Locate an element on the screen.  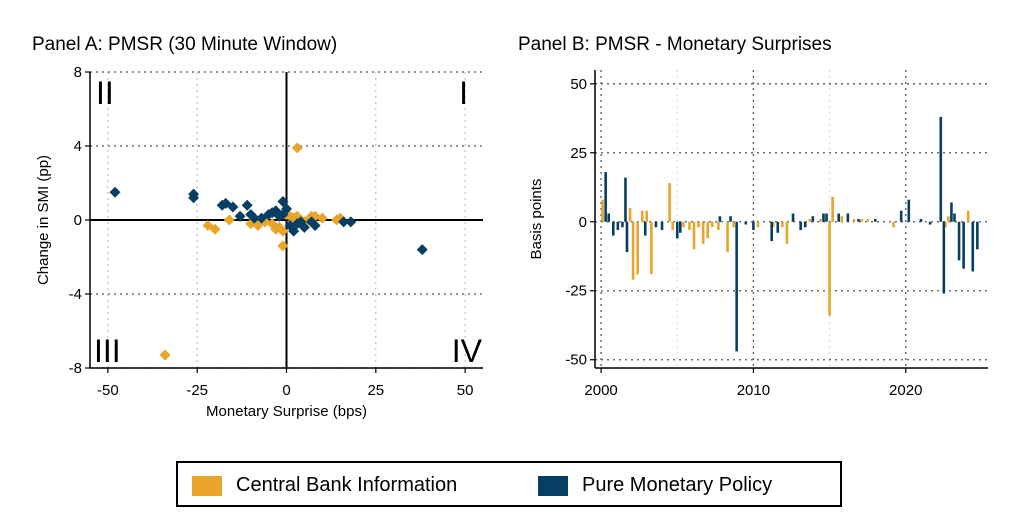
legend-item-pmp: Pure Monetary Policy is located at coordinates (655, 485).